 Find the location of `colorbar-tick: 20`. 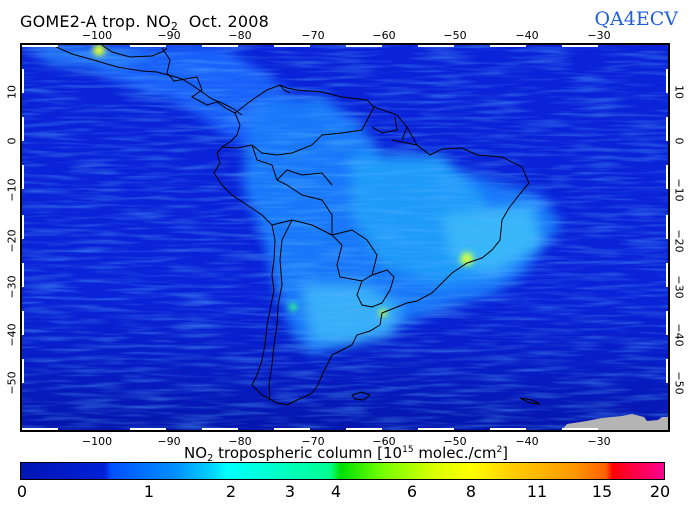

colorbar-tick: 20 is located at coordinates (660, 491).